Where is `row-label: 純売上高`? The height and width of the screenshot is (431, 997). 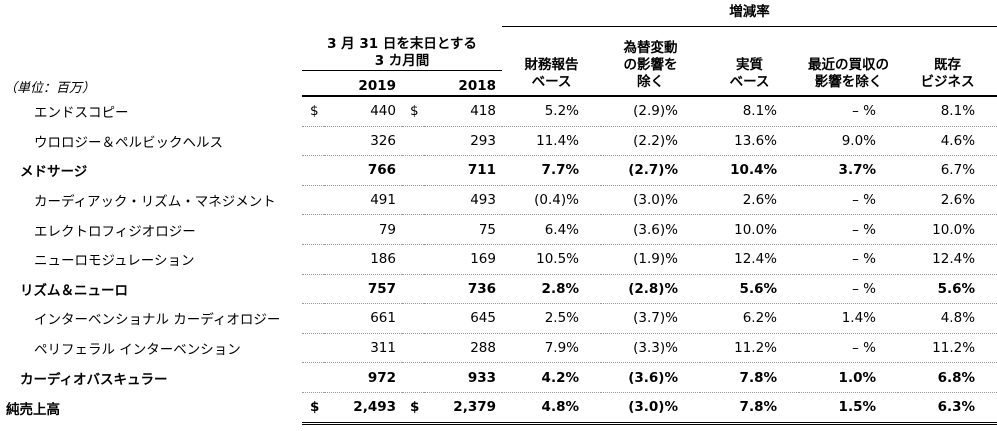 row-label: 純売上高 is located at coordinates (33, 409).